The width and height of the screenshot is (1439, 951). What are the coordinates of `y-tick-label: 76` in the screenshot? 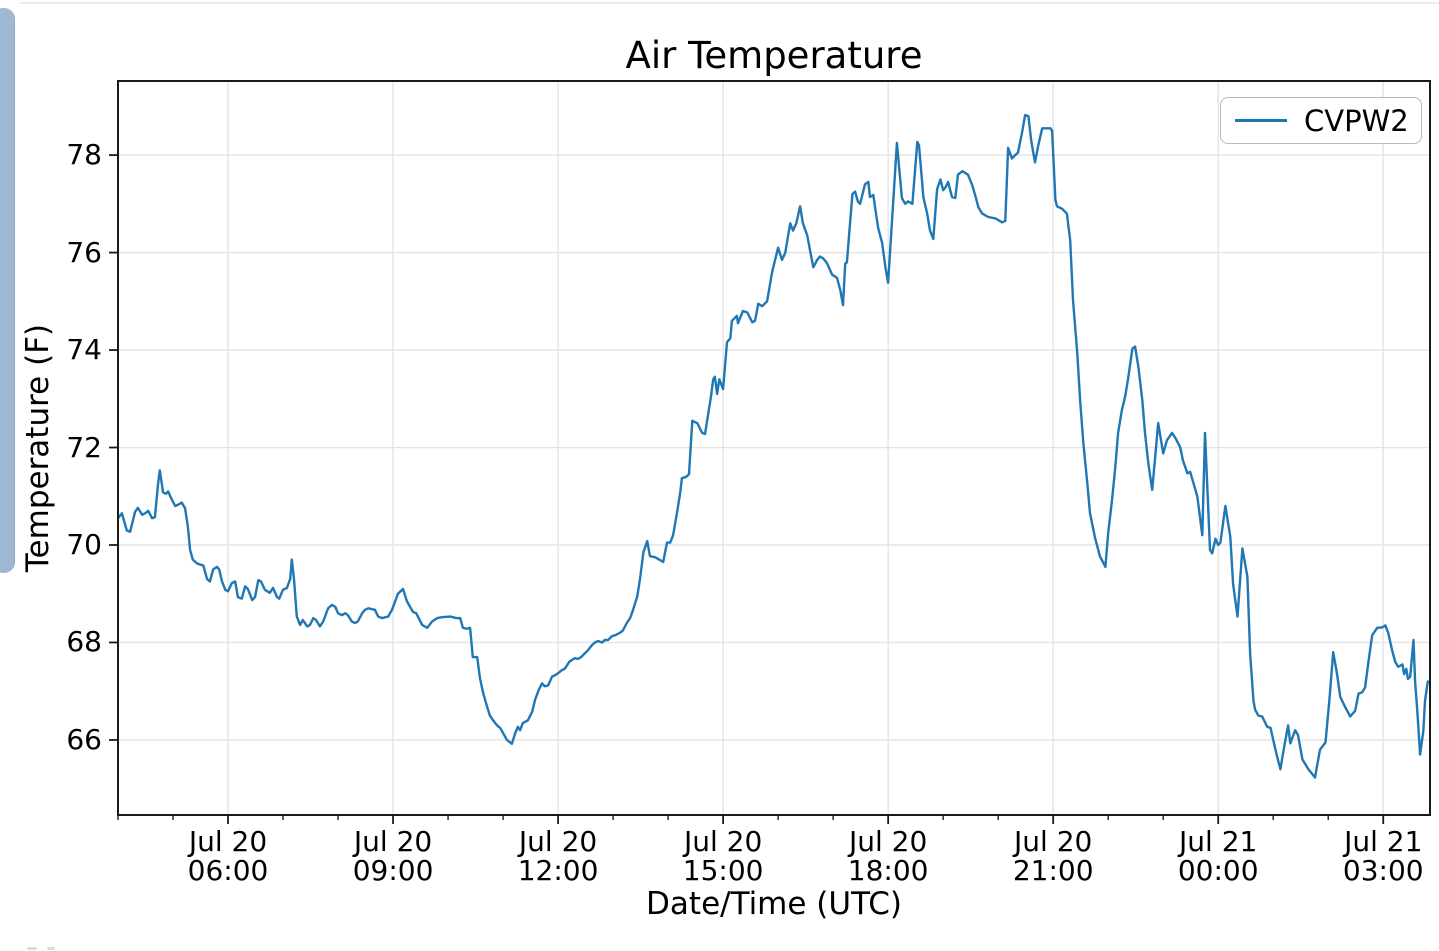 It's located at (84, 252).